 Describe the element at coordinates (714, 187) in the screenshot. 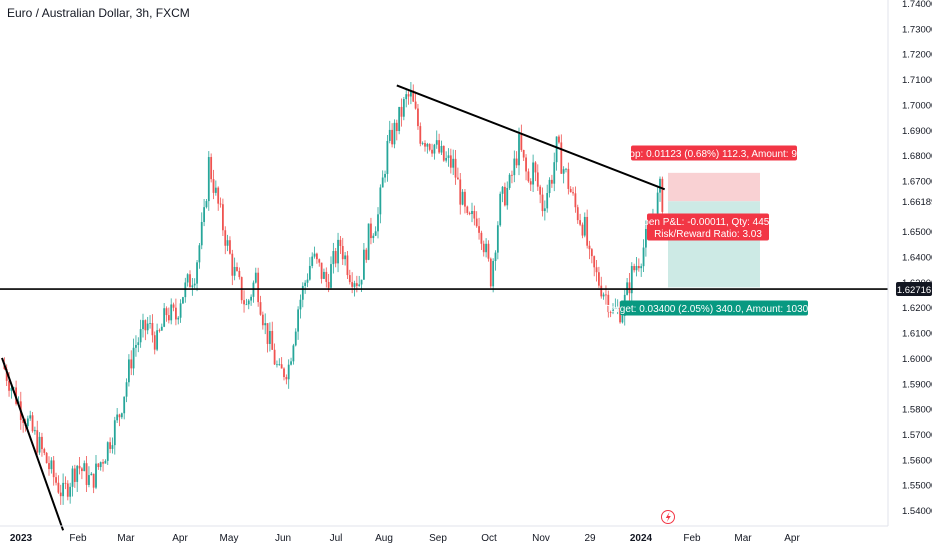

I see `stop-zone` at that location.